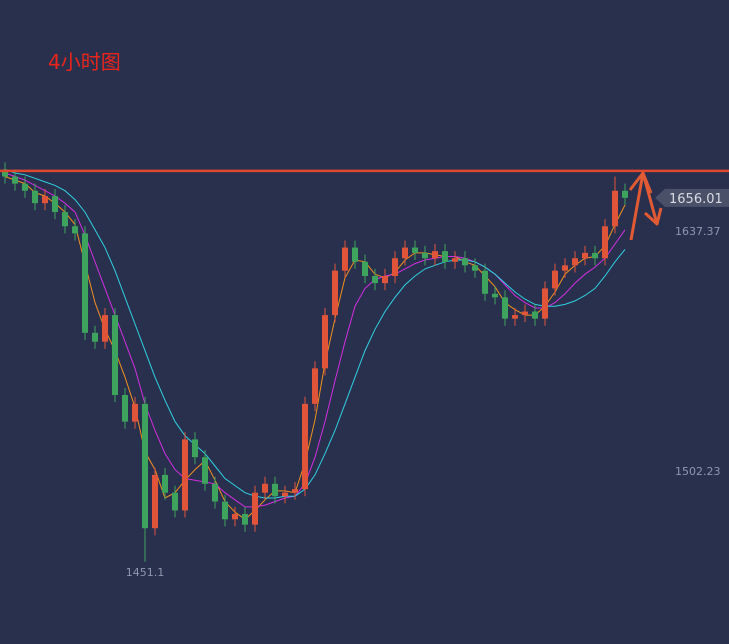  Describe the element at coordinates (698, 471) in the screenshot. I see `price-label: 1502.23` at that location.